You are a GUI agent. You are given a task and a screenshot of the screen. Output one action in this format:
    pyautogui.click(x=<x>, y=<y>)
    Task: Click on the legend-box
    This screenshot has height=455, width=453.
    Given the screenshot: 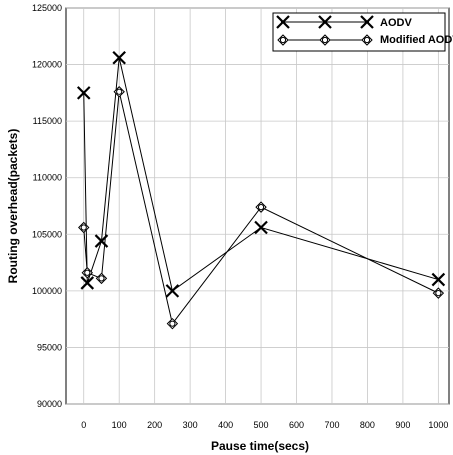 What is the action you would take?
    pyautogui.click(x=359, y=32)
    